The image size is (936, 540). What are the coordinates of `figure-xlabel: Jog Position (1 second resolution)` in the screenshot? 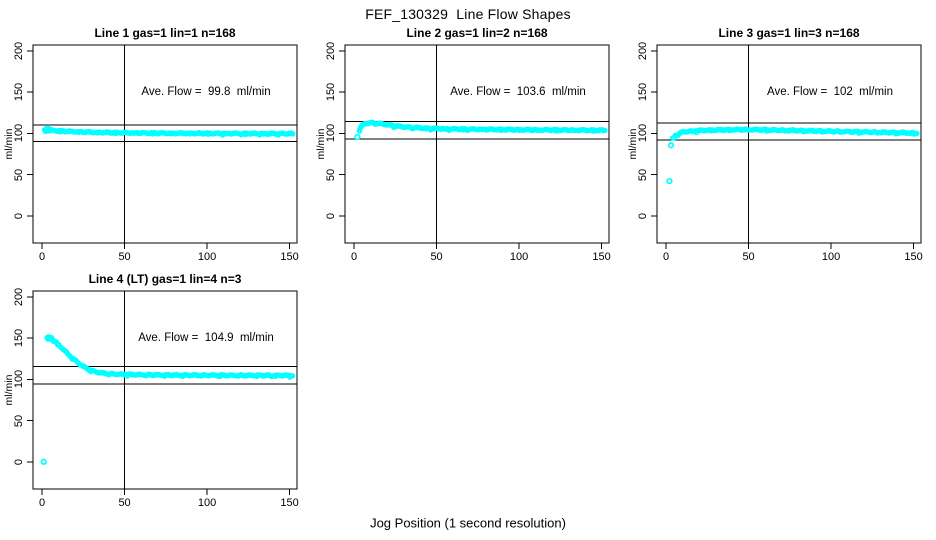 It's located at (468, 523).